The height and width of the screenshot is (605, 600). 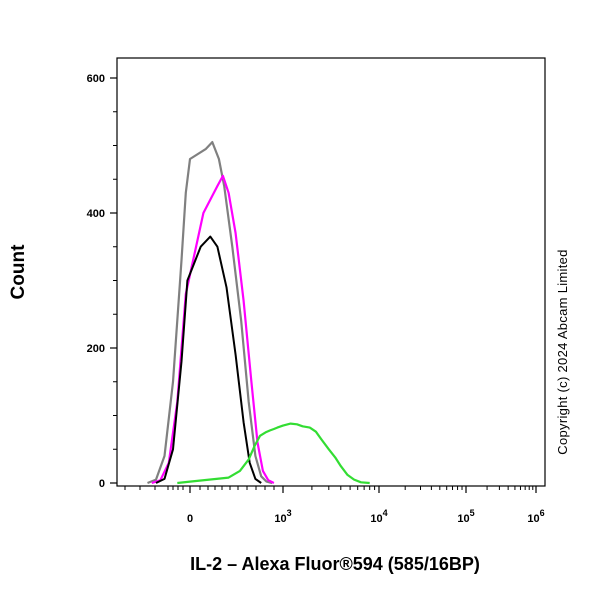 I want to click on x-axis-label: IL-2 – Alexa Fluor®594 (585/16BP), so click(x=335, y=564).